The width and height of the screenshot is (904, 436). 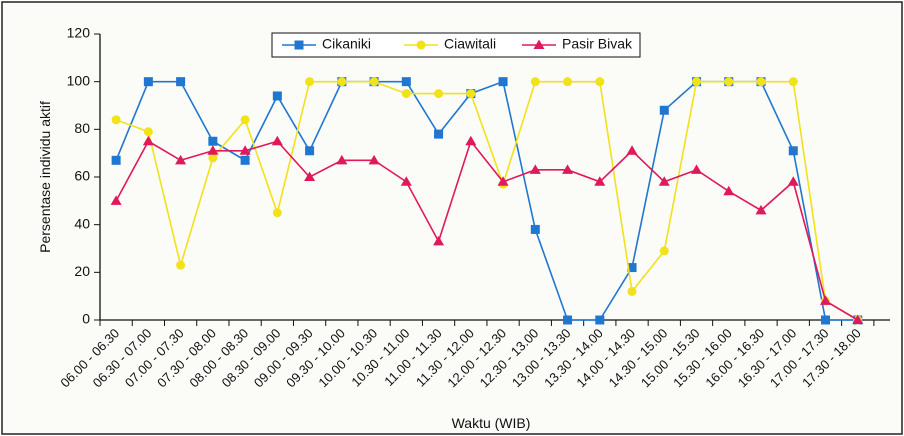 I want to click on legend-marker-pasir-bivak, so click(x=539, y=44).